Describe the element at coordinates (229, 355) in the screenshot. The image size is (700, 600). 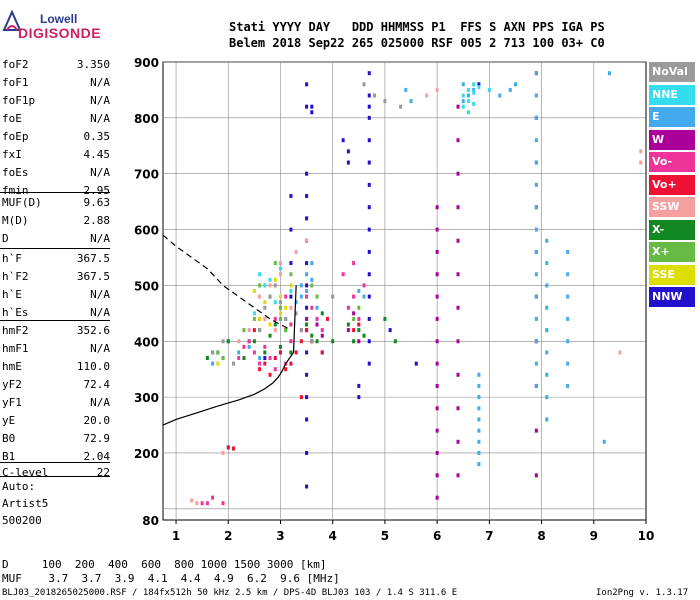
I see `profile-solid-line` at that location.